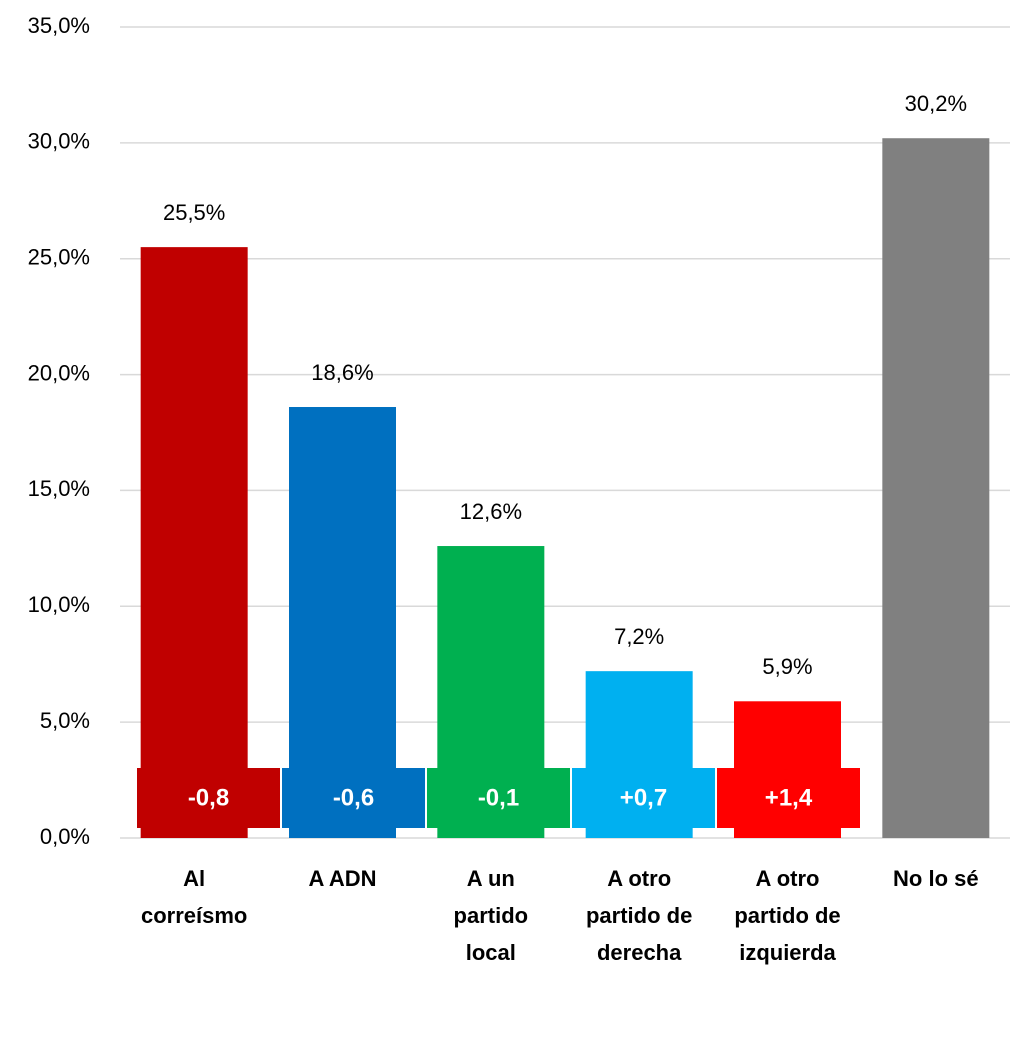  I want to click on x-tick-label: partido, so click(491, 915).